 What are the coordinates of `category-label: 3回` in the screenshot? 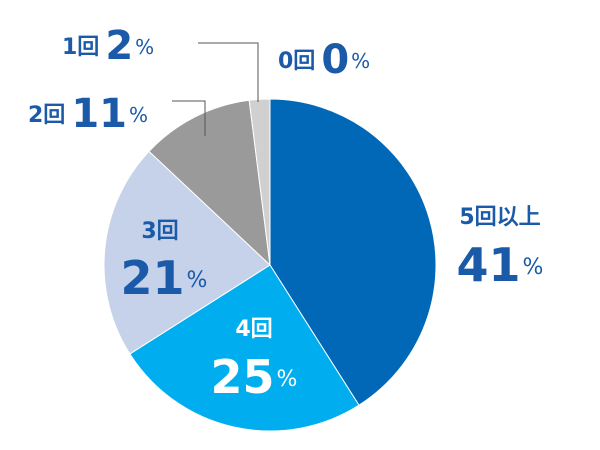 It's located at (159, 231).